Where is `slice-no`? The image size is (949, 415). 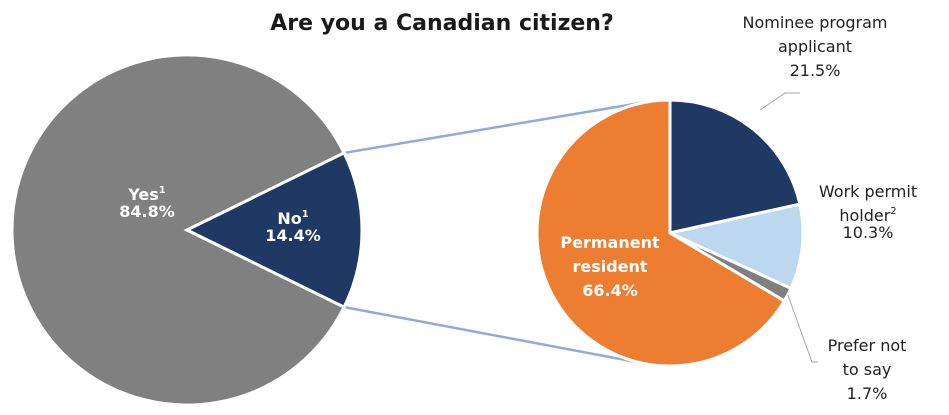
slice-no is located at coordinates (273, 230).